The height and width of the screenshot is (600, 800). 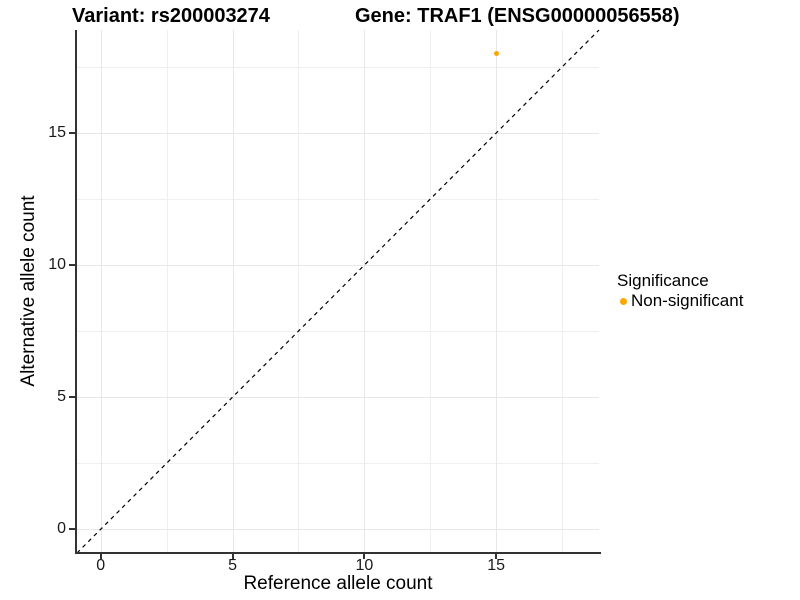 I want to click on y-axis-title: Alternative allele count, so click(x=28, y=291).